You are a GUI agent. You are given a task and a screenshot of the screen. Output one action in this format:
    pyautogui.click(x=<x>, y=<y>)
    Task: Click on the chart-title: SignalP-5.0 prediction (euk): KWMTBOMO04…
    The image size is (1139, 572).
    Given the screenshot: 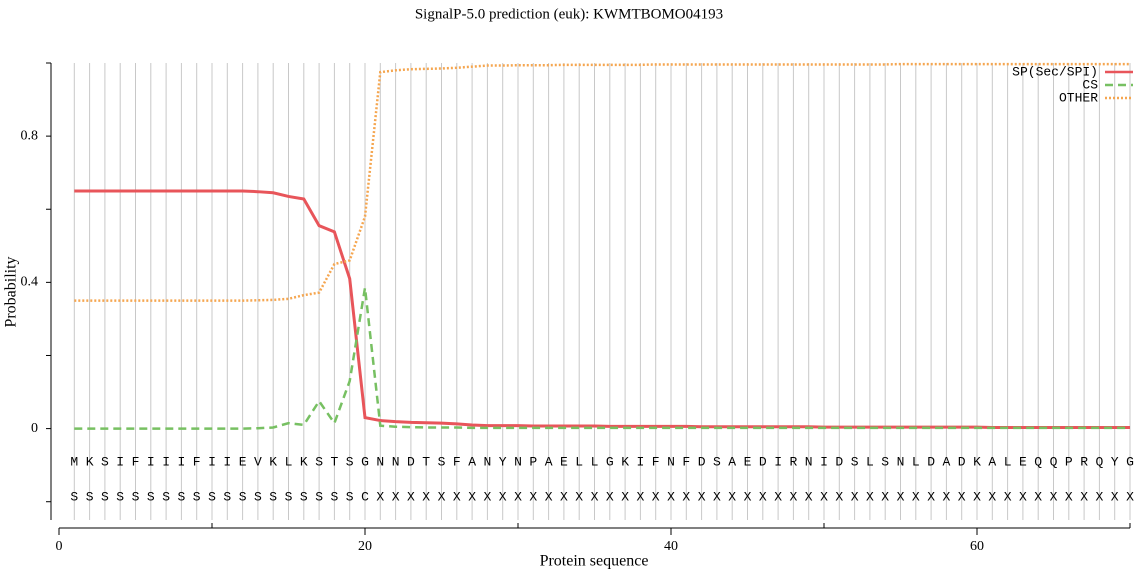 What is the action you would take?
    pyautogui.click(x=569, y=14)
    